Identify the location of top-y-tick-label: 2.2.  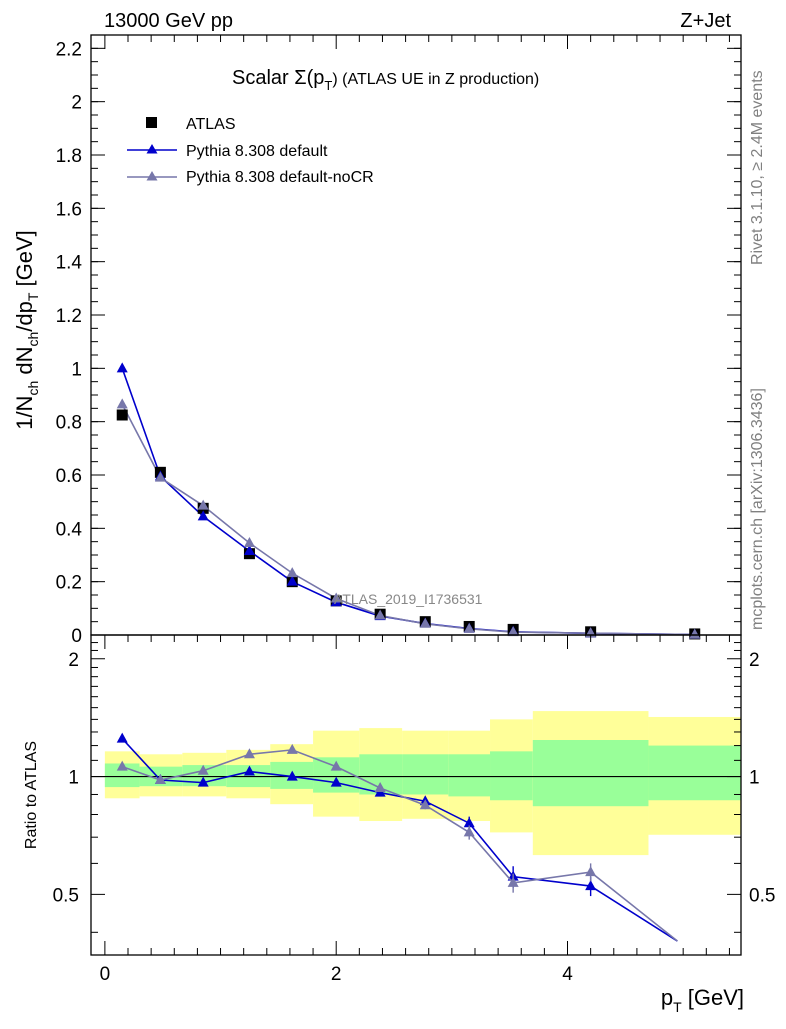
(69, 49).